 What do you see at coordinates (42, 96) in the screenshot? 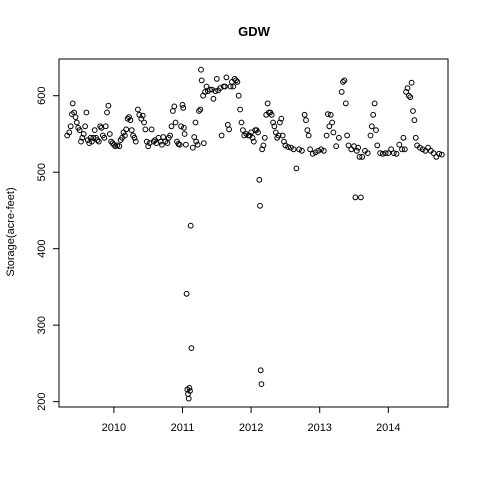
I see `y-tick-label: 600` at bounding box center [42, 96].